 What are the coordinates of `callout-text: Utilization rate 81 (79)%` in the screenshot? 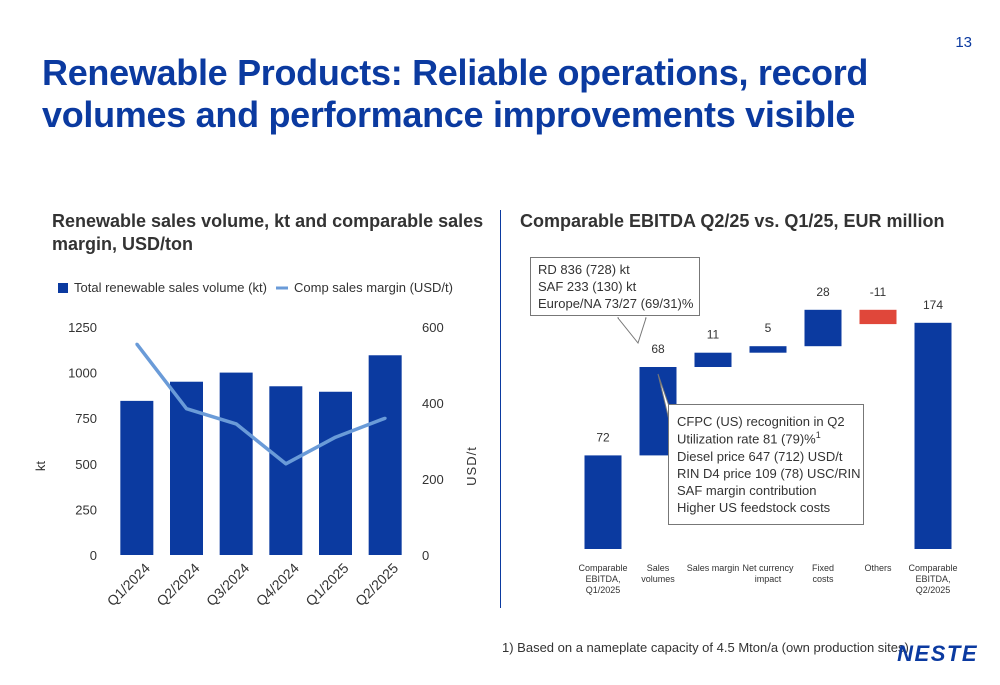 It's located at (746, 439).